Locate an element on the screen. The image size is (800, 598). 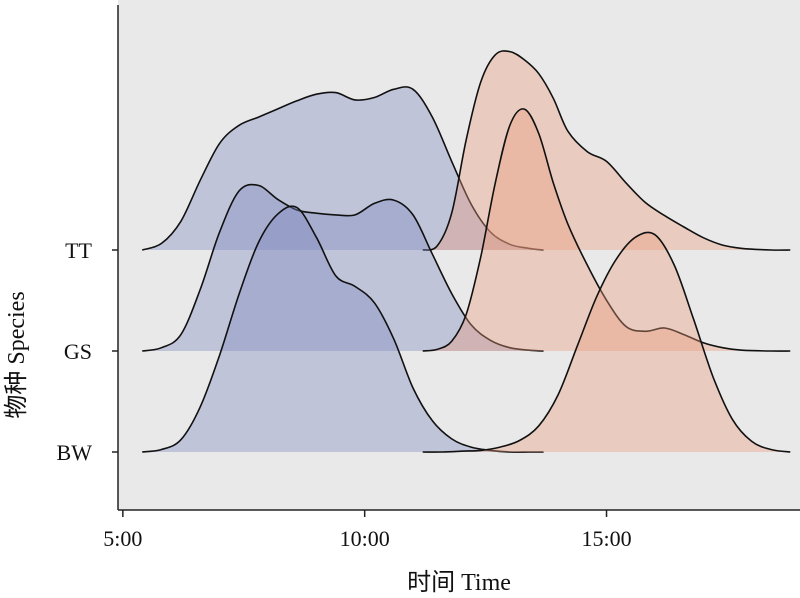
y-tick-label-bw: BW is located at coordinates (75, 452).